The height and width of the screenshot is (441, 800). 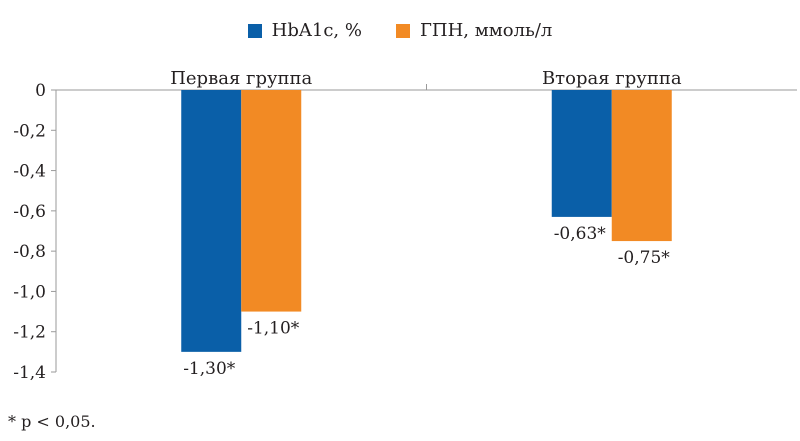 I want to click on legend-swatch-gpn, so click(x=402, y=30).